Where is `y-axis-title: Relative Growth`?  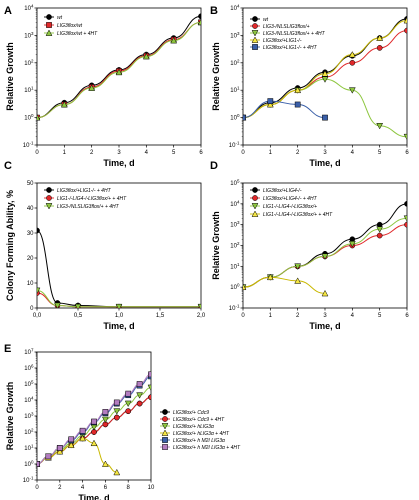
y-axis-title: Relative Growth is located at coordinates (10, 416).